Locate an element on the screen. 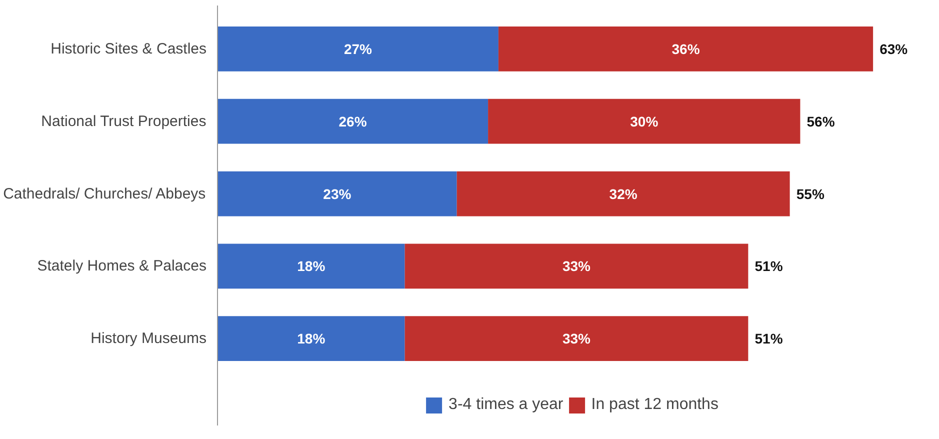 The height and width of the screenshot is (439, 939). data-label: 27% is located at coordinates (358, 48).